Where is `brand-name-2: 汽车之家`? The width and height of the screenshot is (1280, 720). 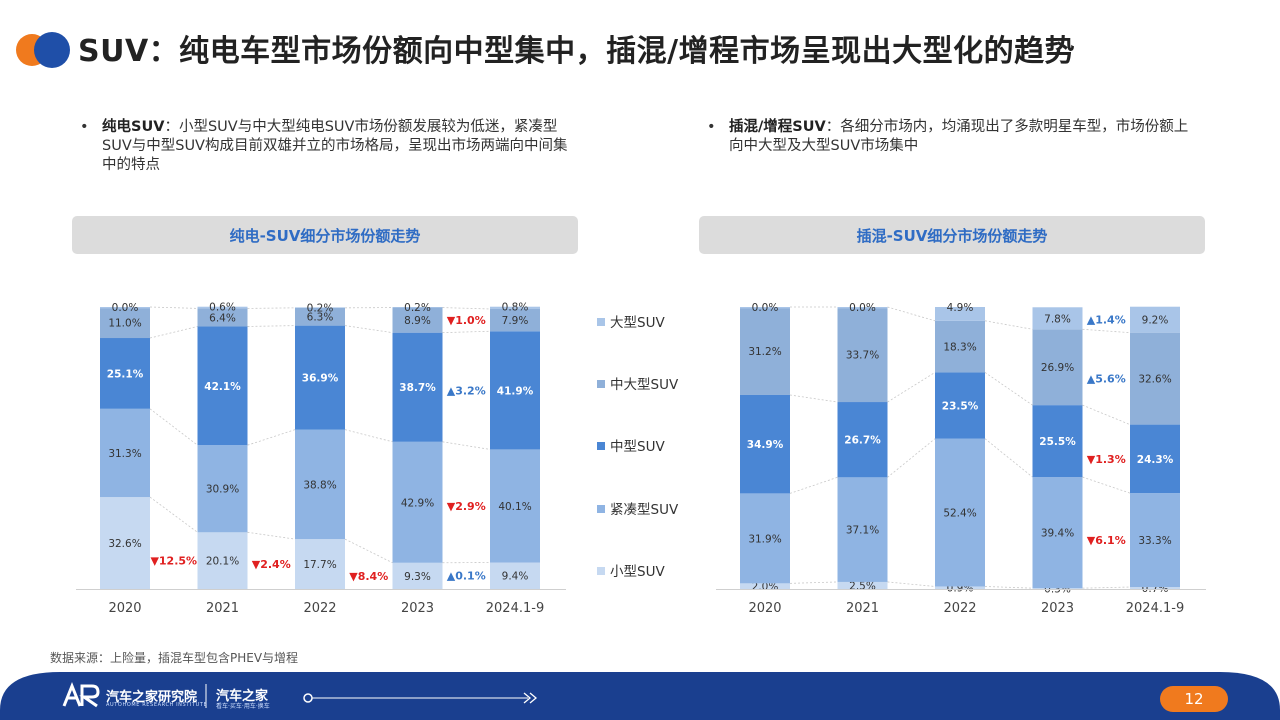 brand-name-2: 汽车之家 is located at coordinates (242, 696).